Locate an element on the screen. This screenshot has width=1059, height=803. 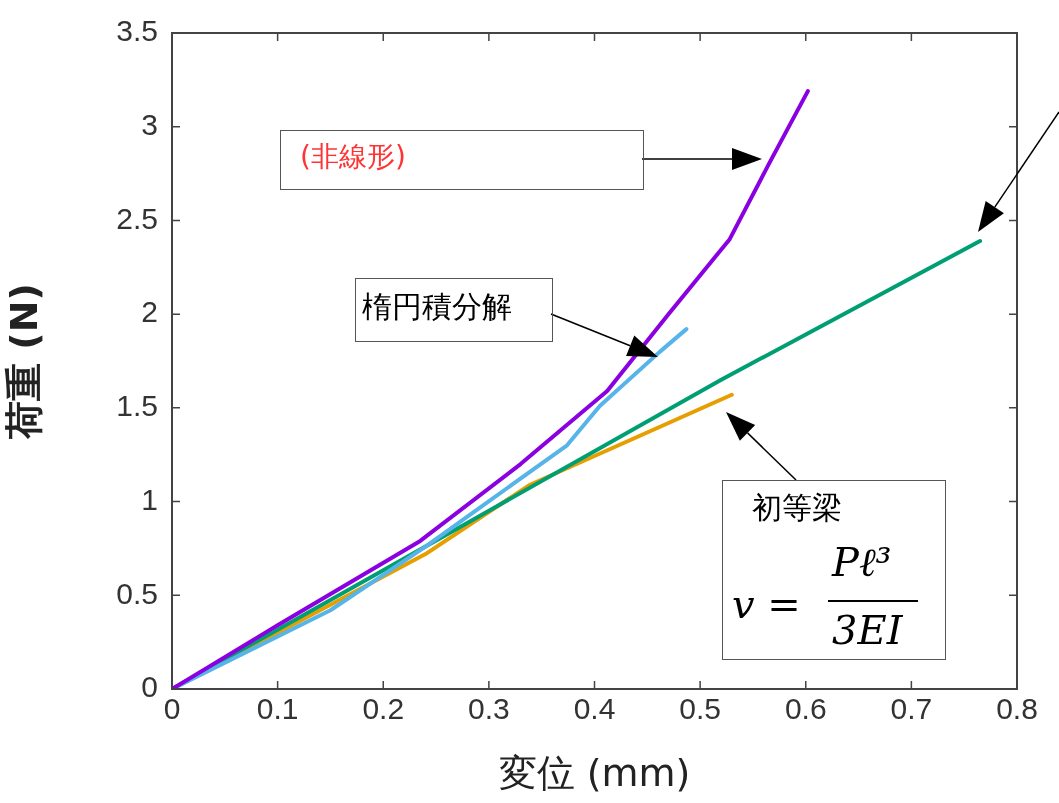
annotation: 楕円積分解 is located at coordinates (437, 306).